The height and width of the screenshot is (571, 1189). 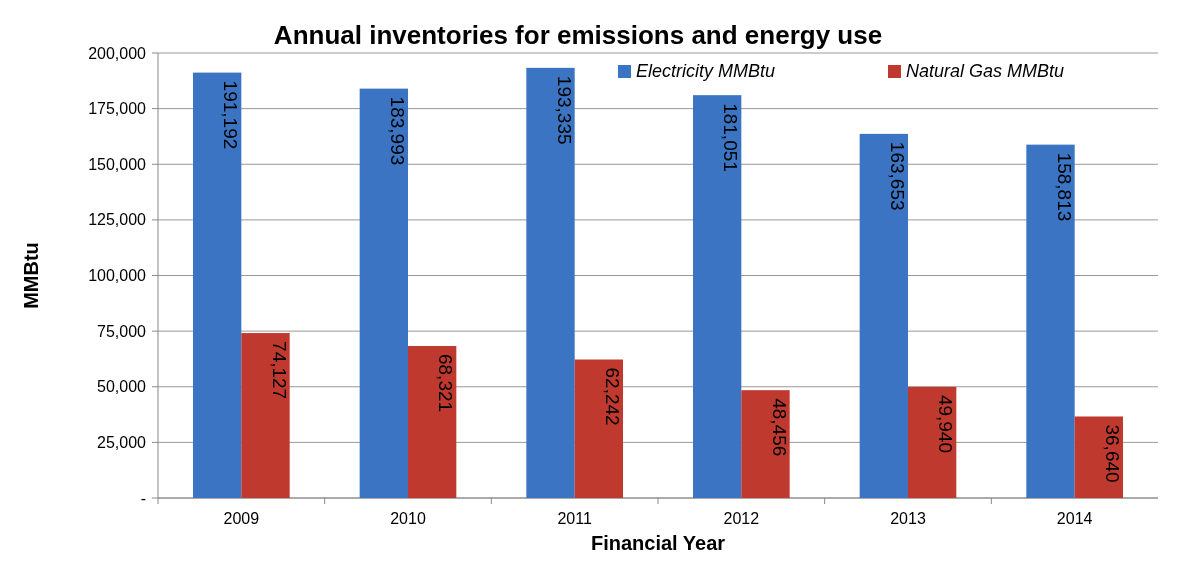 What do you see at coordinates (117, 164) in the screenshot?
I see `y-tick-label: 150,000` at bounding box center [117, 164].